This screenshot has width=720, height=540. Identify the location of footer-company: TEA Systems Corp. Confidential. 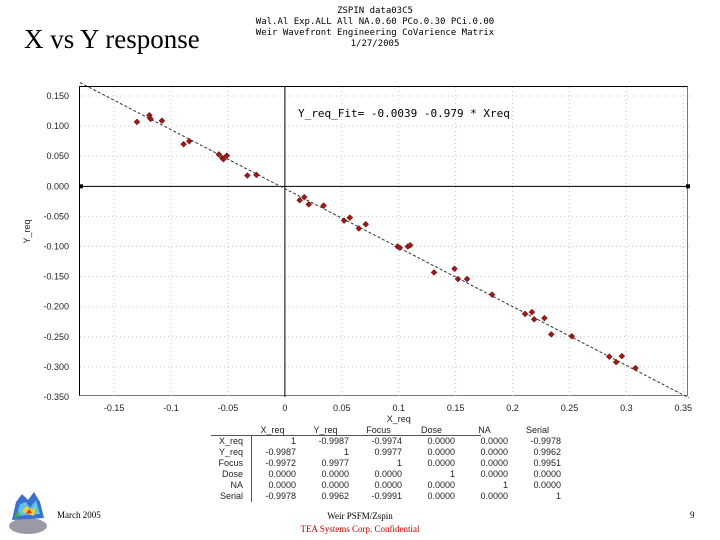
(360, 529).